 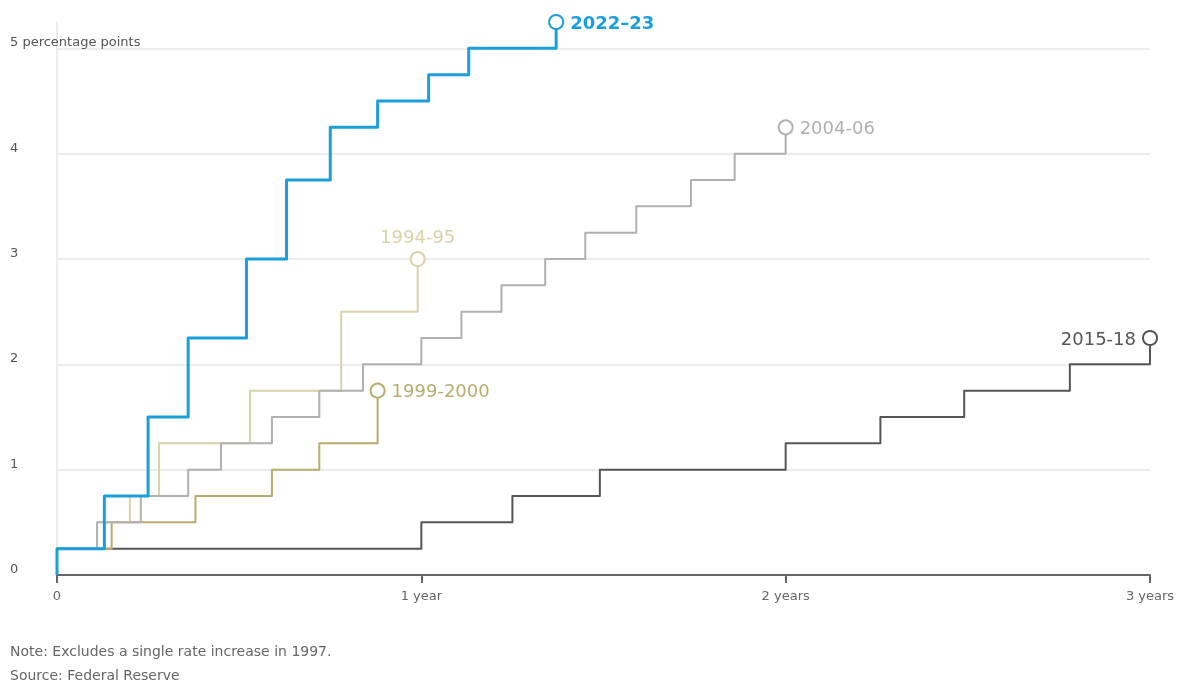 I want to click on y-tick-label: 4, so click(x=14, y=147).